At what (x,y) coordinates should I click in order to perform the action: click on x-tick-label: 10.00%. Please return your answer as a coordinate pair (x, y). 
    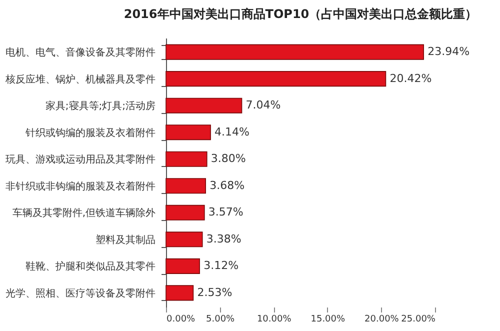
    Looking at the image, I should click on (274, 319).